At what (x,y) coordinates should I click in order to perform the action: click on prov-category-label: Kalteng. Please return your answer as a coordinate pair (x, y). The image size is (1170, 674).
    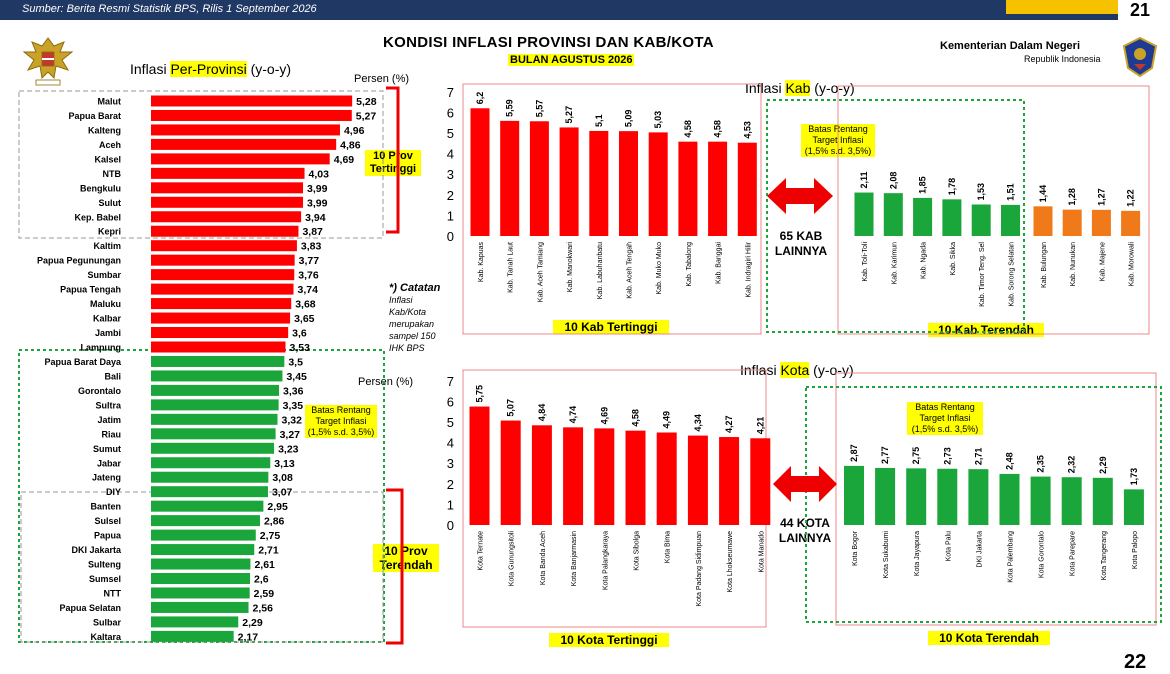
    Looking at the image, I should click on (104, 130).